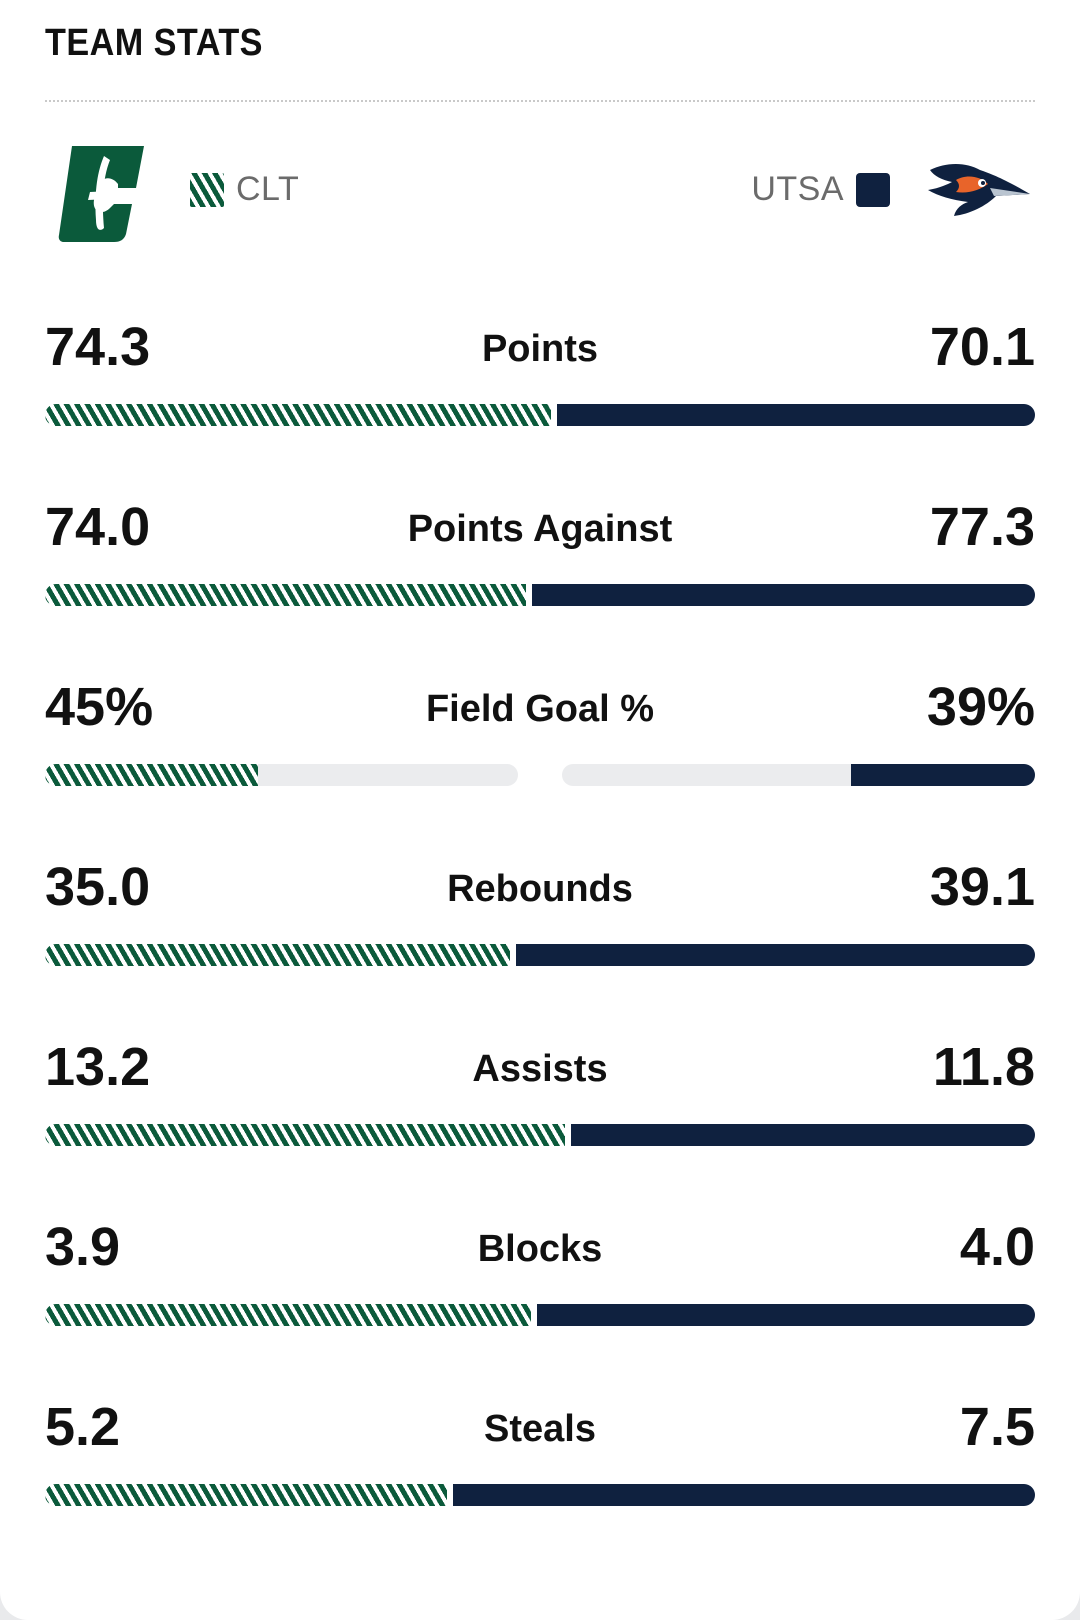 The image size is (1080, 1620). I want to click on team-left-abbr: CLT, so click(268, 189).